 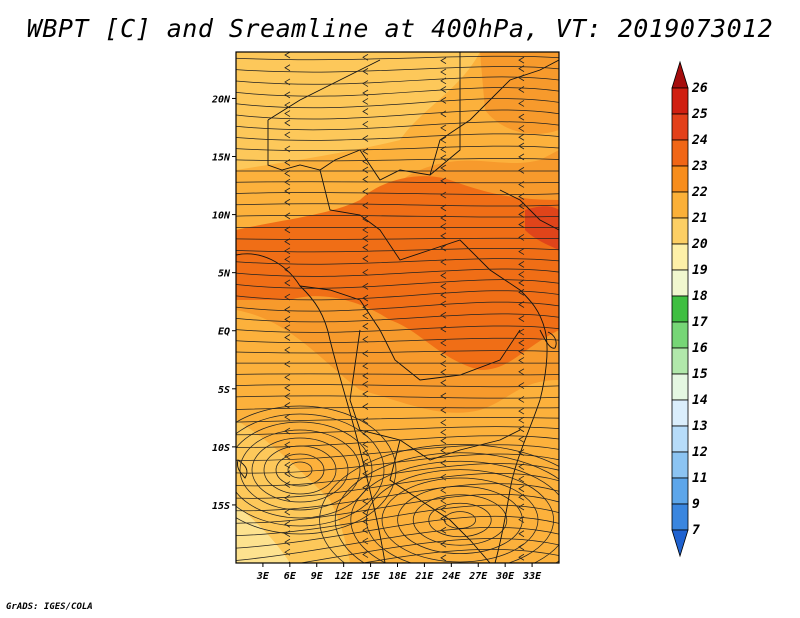 What do you see at coordinates (700, 400) in the screenshot?
I see `colorbar-label: 14` at bounding box center [700, 400].